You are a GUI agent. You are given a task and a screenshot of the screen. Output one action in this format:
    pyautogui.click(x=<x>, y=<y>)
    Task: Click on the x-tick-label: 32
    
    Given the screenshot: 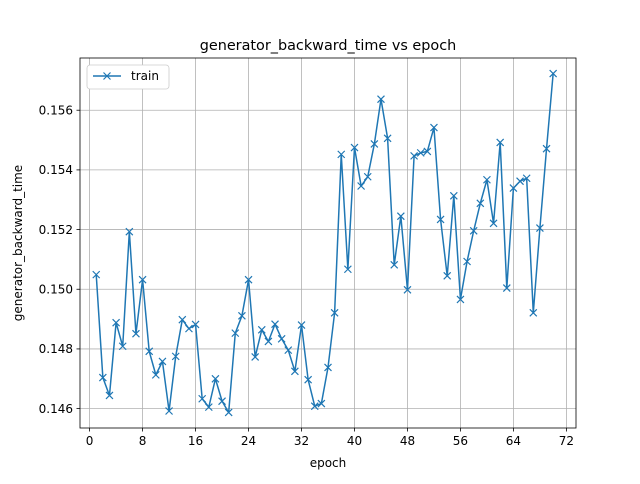 What is the action you would take?
    pyautogui.click(x=301, y=441)
    